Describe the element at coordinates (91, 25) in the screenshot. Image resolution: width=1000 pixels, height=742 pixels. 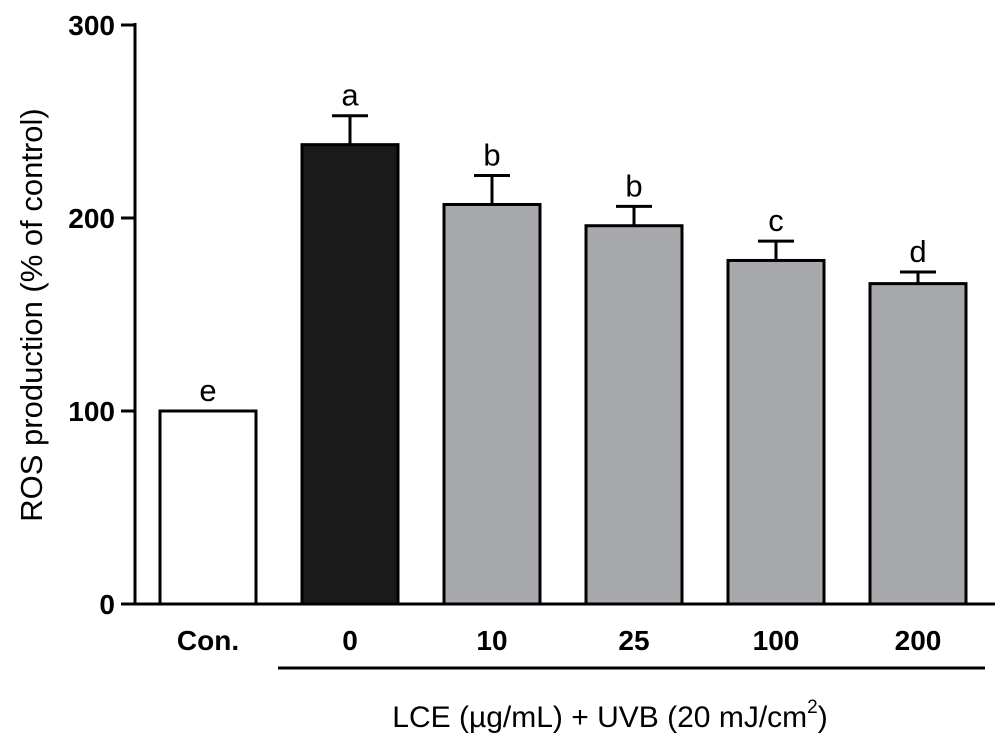
I see `y-tick-label: 300` at that location.